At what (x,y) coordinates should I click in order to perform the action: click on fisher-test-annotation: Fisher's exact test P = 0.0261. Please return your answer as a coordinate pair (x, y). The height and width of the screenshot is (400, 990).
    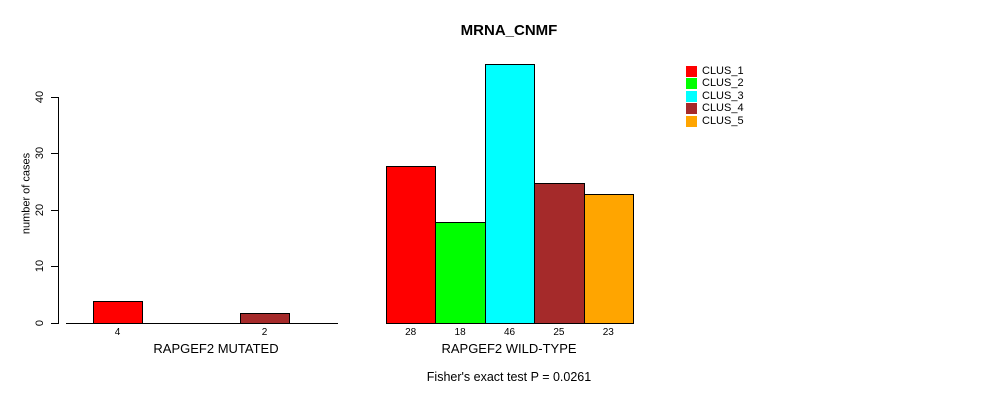
    Looking at the image, I should click on (509, 377).